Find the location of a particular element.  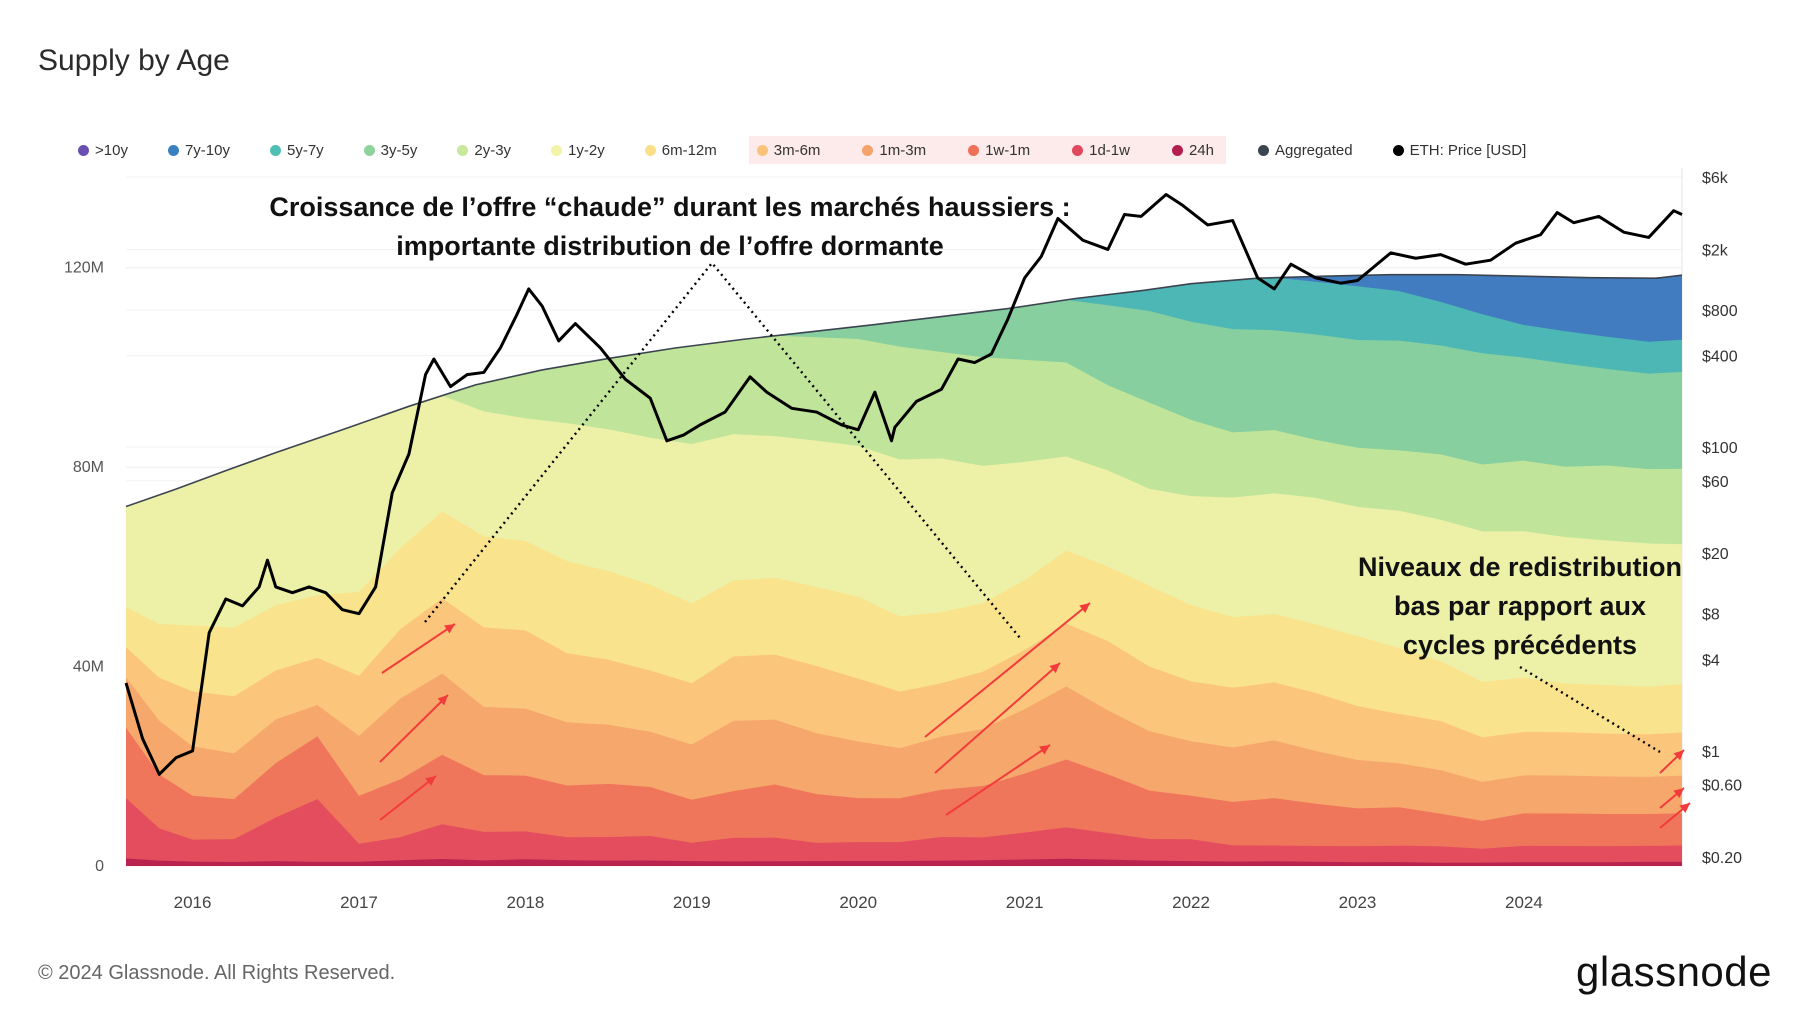

price-tick-label: $100 is located at coordinates (1720, 448).